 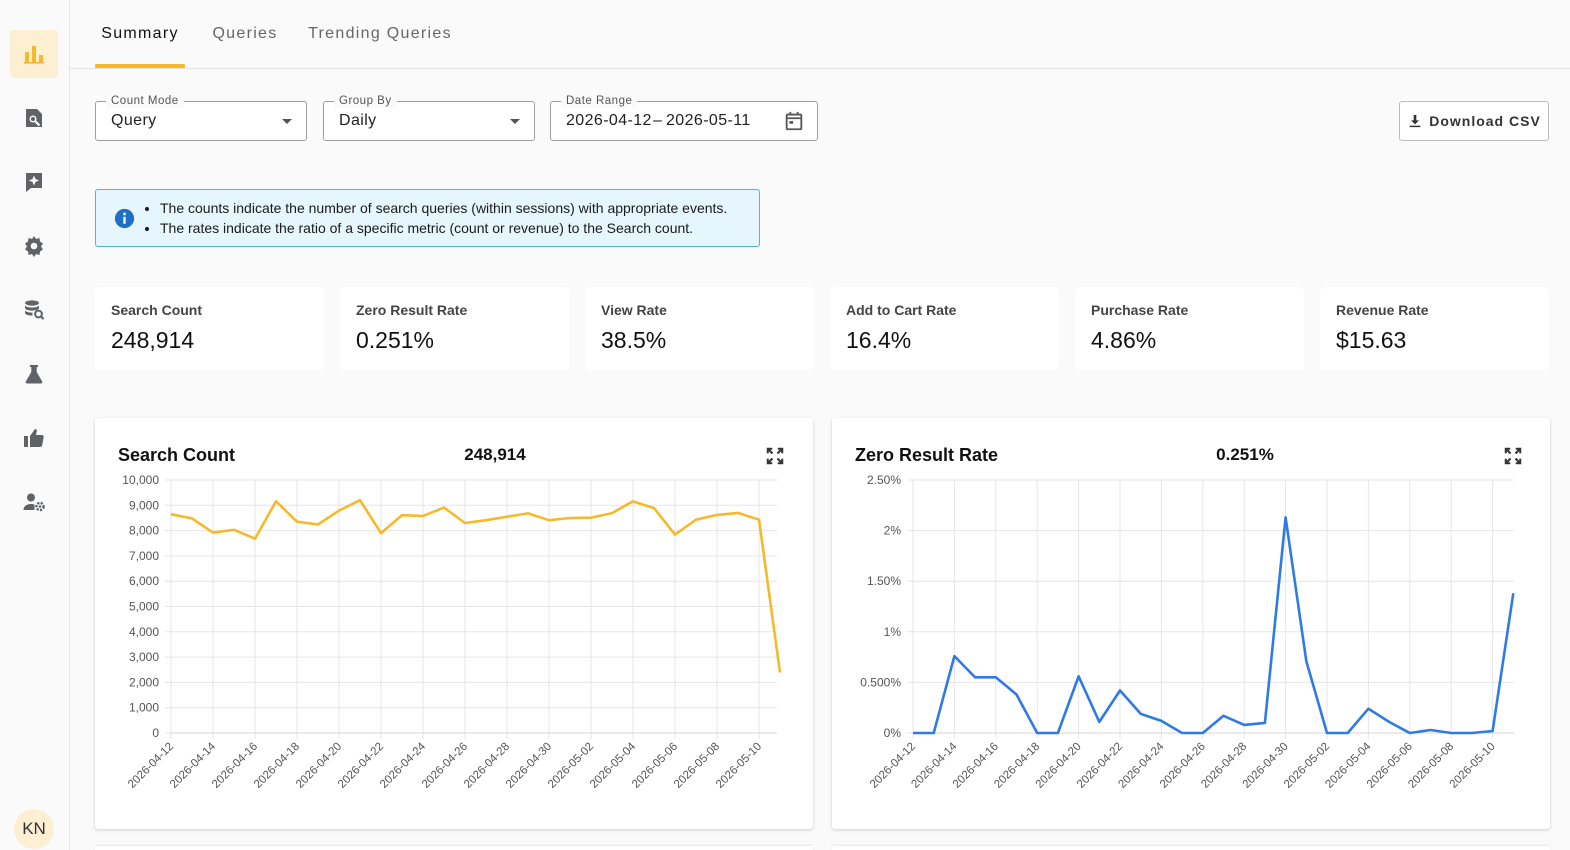 What do you see at coordinates (140, 33) in the screenshot?
I see `tab-summary: Summary` at bounding box center [140, 33].